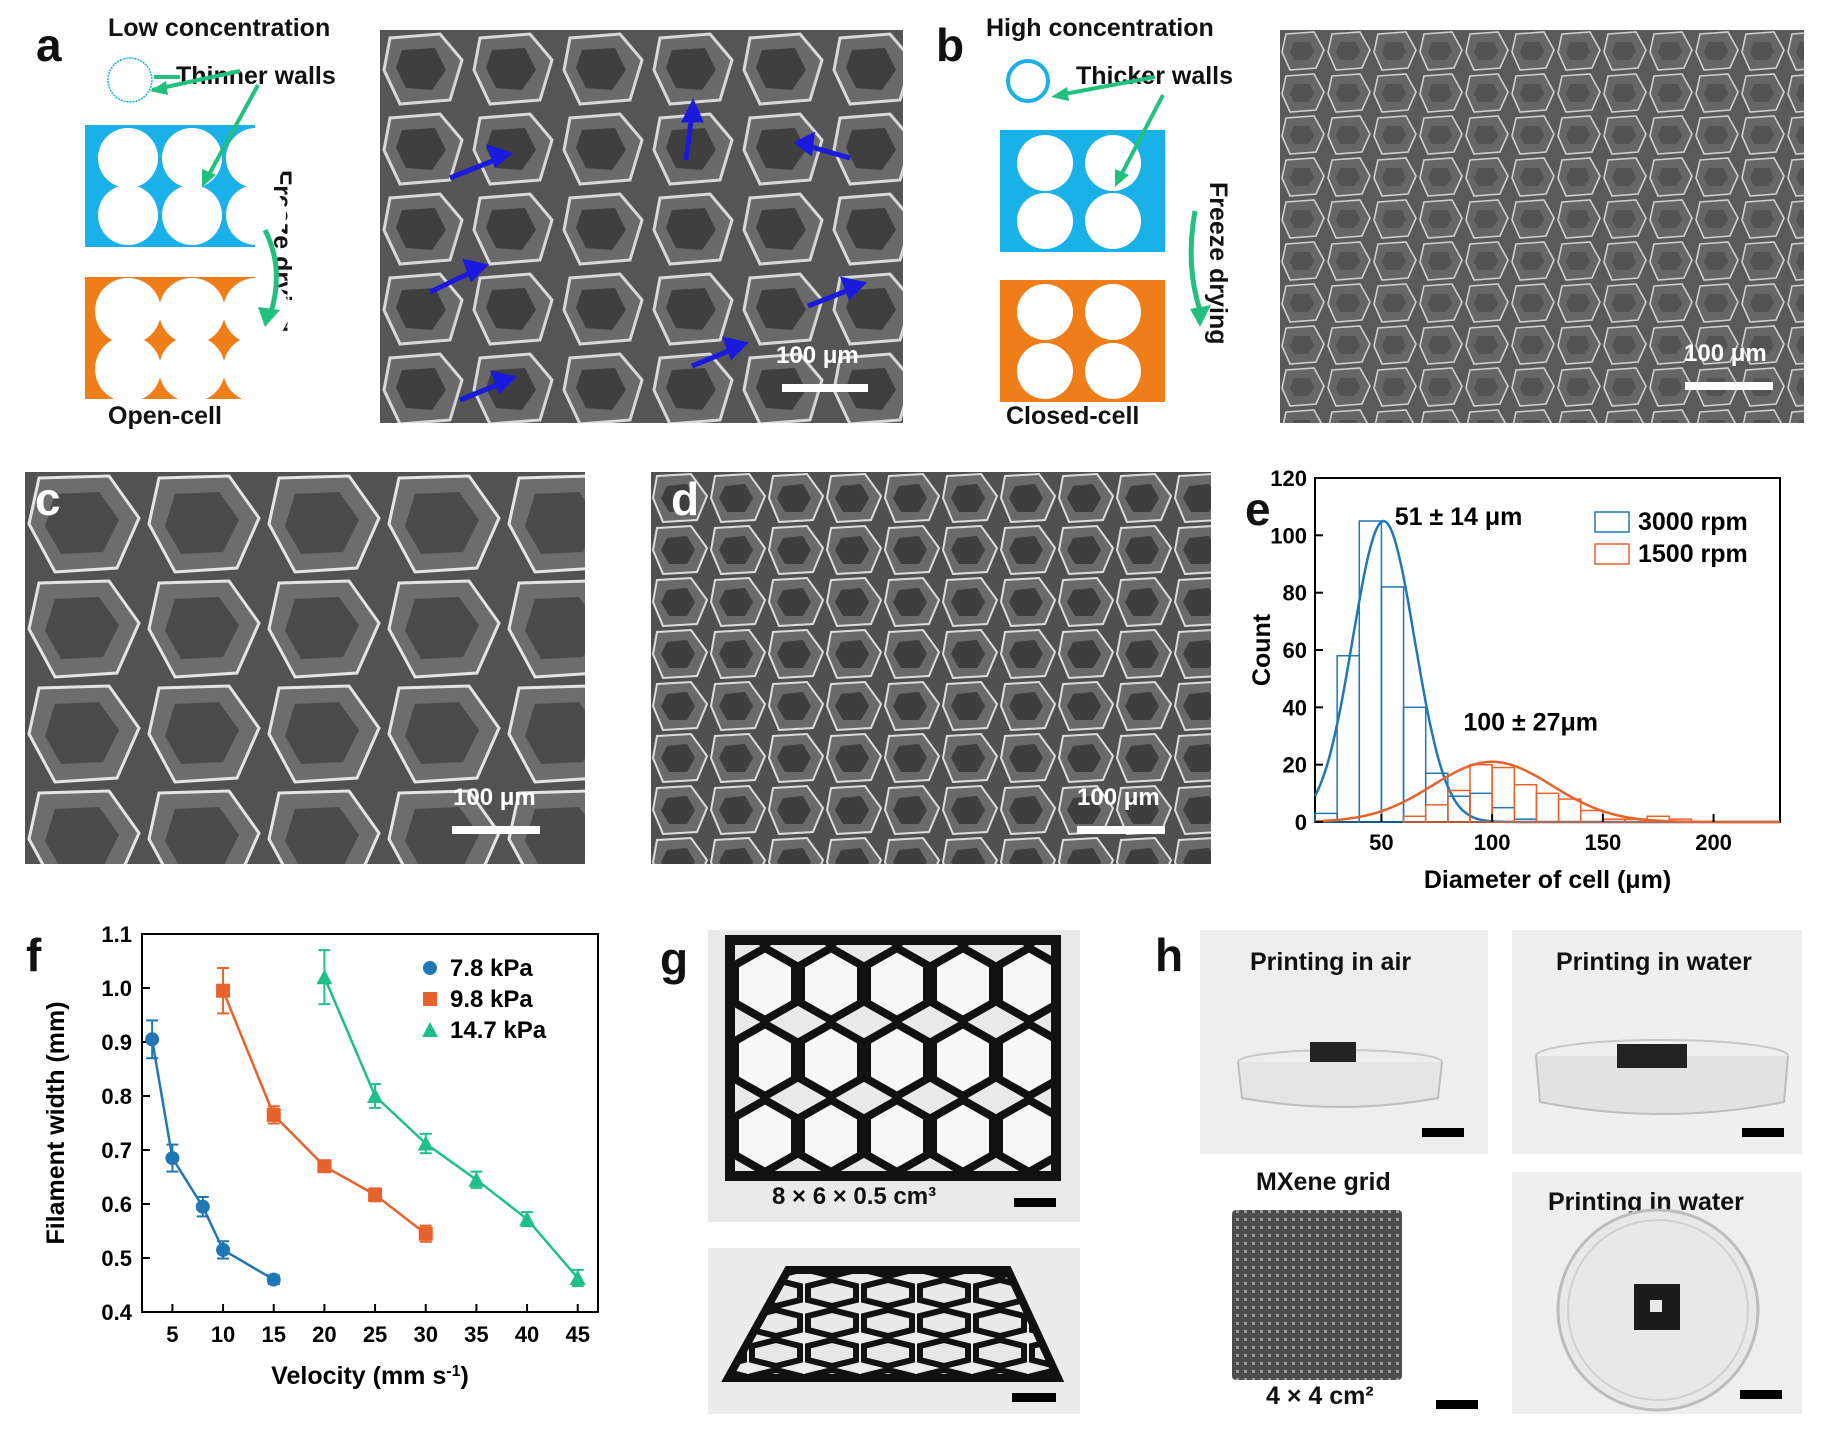 This screenshot has width=1821, height=1435. What do you see at coordinates (219, 28) in the screenshot?
I see `panel-a-top-text: Low concentration` at bounding box center [219, 28].